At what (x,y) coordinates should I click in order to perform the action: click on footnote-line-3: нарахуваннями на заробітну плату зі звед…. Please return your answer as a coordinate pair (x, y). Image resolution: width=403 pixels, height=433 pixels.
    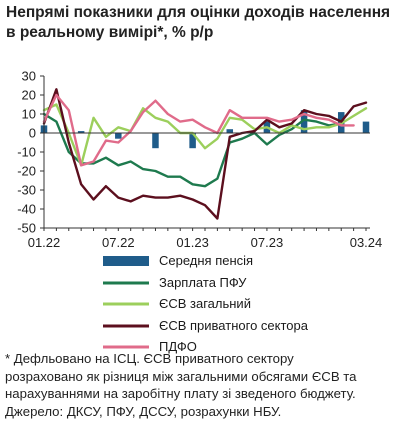
    Looking at the image, I should click on (180, 393).